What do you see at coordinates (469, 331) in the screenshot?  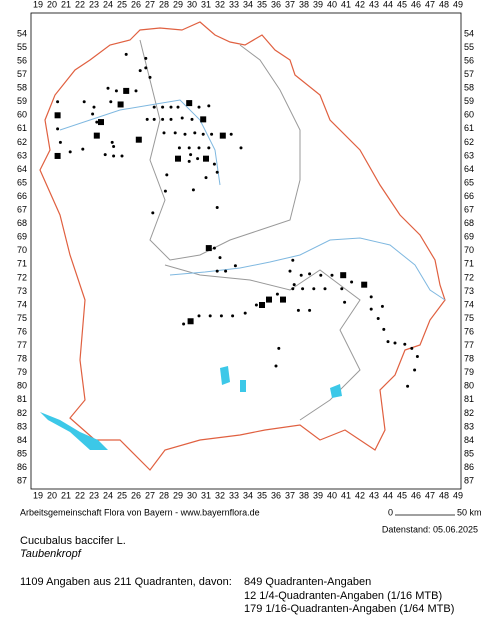 I see `row-label: 76` at bounding box center [469, 331].